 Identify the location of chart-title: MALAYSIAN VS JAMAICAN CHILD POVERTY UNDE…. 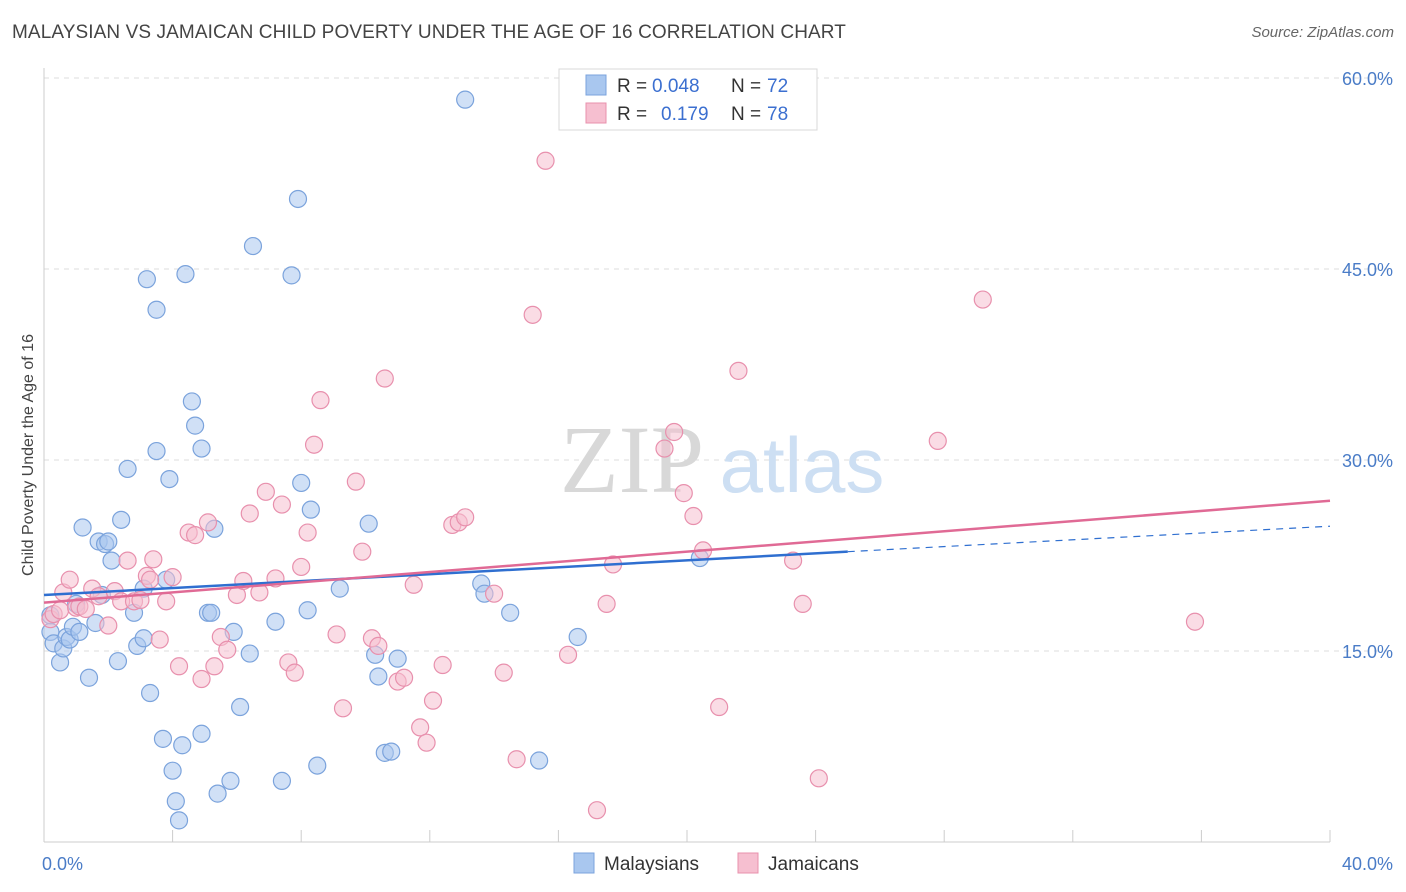
(429, 32).